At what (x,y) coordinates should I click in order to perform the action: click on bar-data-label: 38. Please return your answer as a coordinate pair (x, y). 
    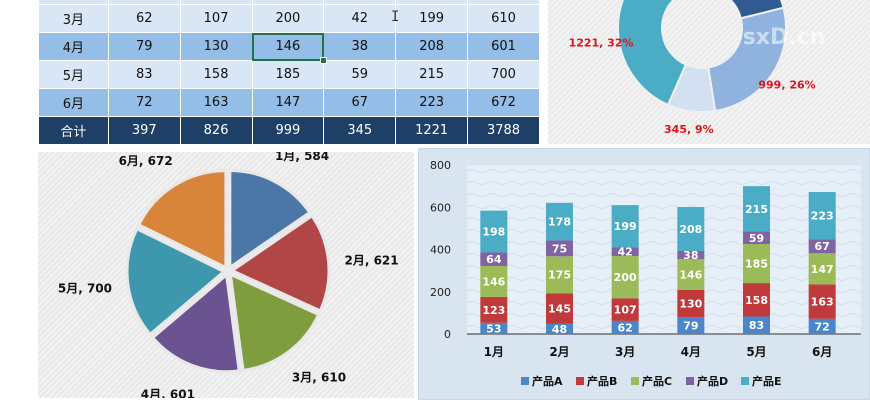
    Looking at the image, I should click on (690, 255).